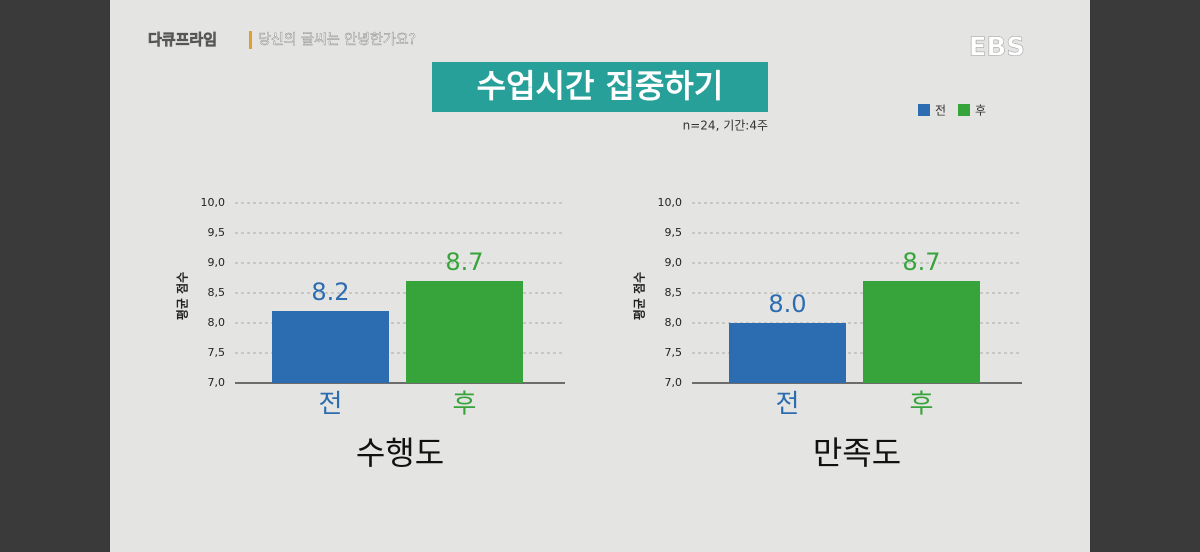 This screenshot has height=552, width=1200. Describe the element at coordinates (250, 40) in the screenshot. I see `separator` at that location.